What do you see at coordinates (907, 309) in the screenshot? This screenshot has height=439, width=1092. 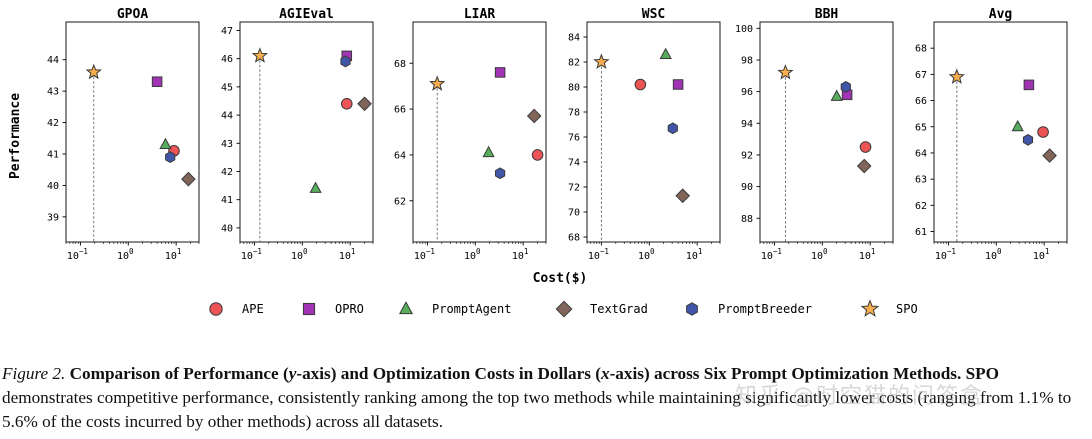 I see `legend-label: SPO` at bounding box center [907, 309].